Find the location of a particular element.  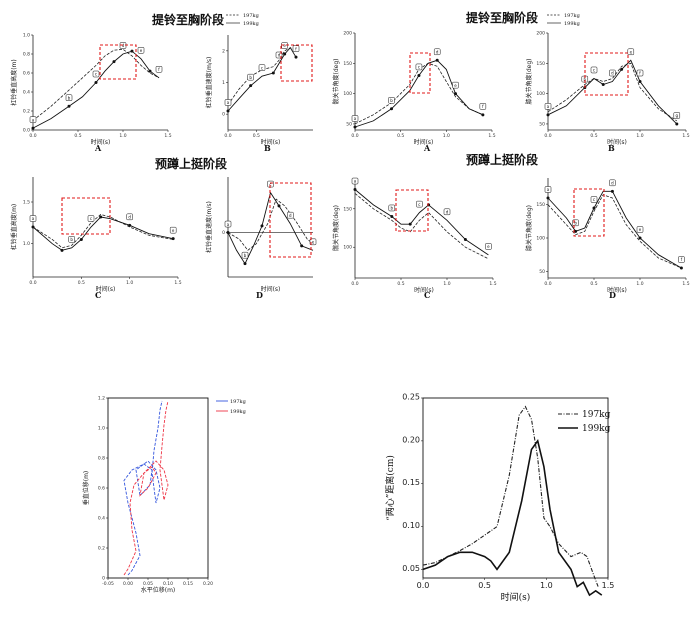

y-axis-label: “两心”距离(cm) is located at coordinates (390, 488).